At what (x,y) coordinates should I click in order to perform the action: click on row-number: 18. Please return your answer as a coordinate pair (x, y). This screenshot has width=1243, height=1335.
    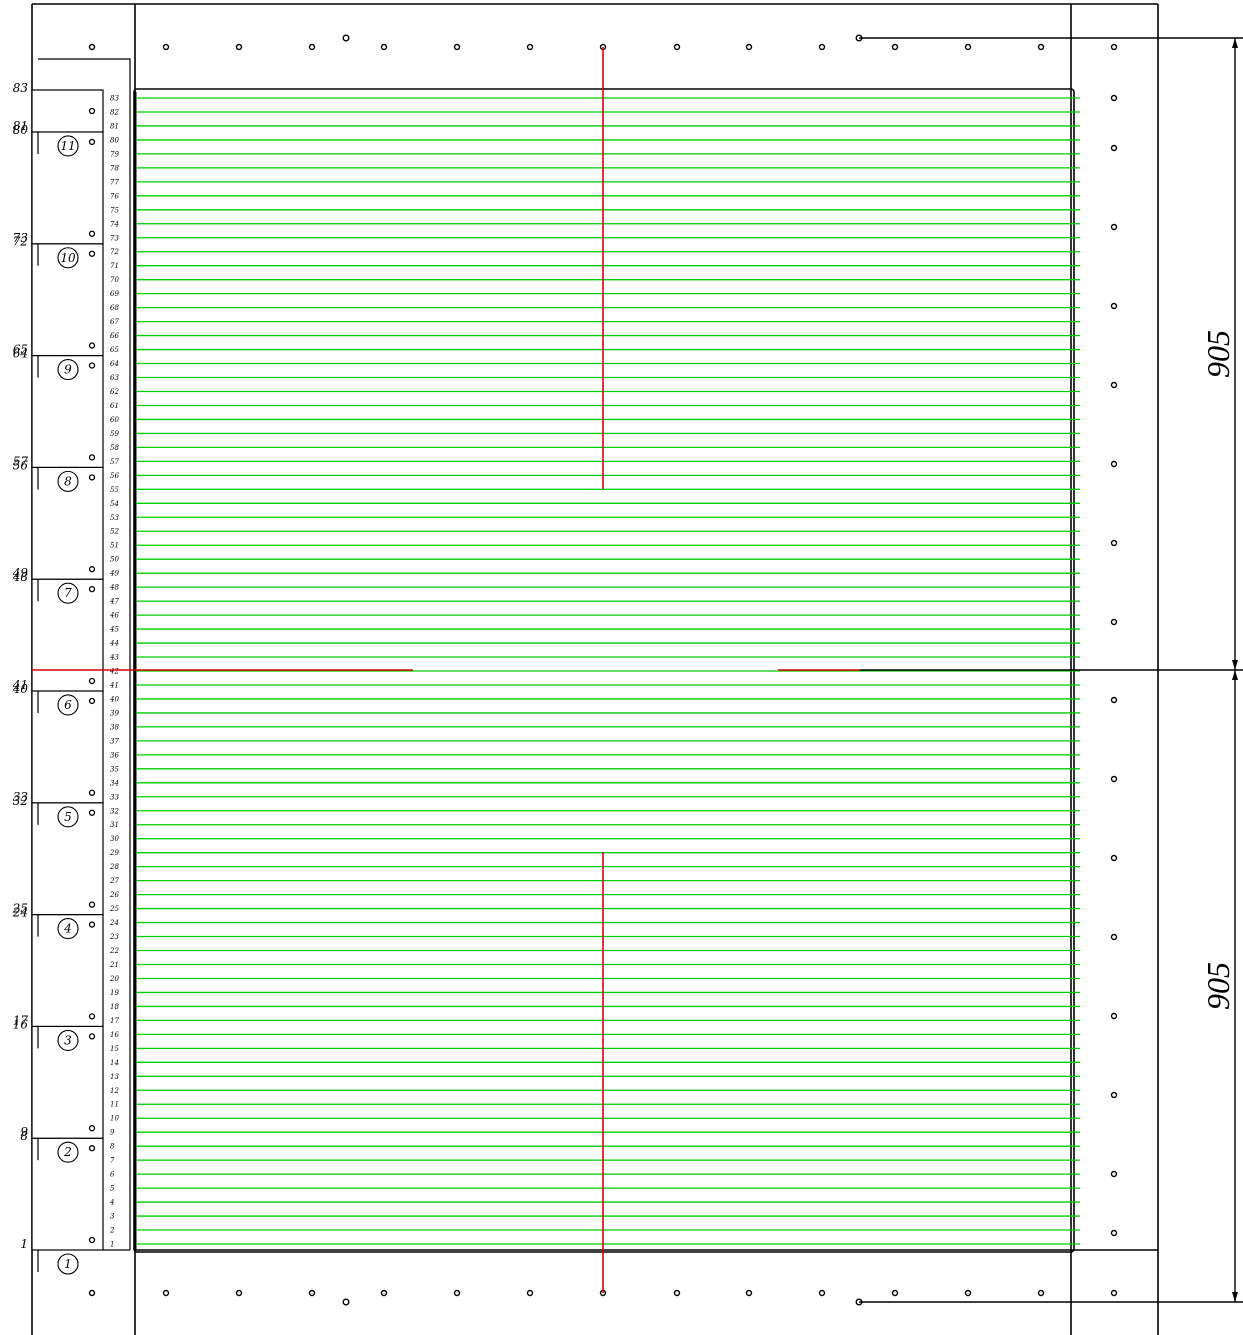
    Looking at the image, I should click on (114, 1007).